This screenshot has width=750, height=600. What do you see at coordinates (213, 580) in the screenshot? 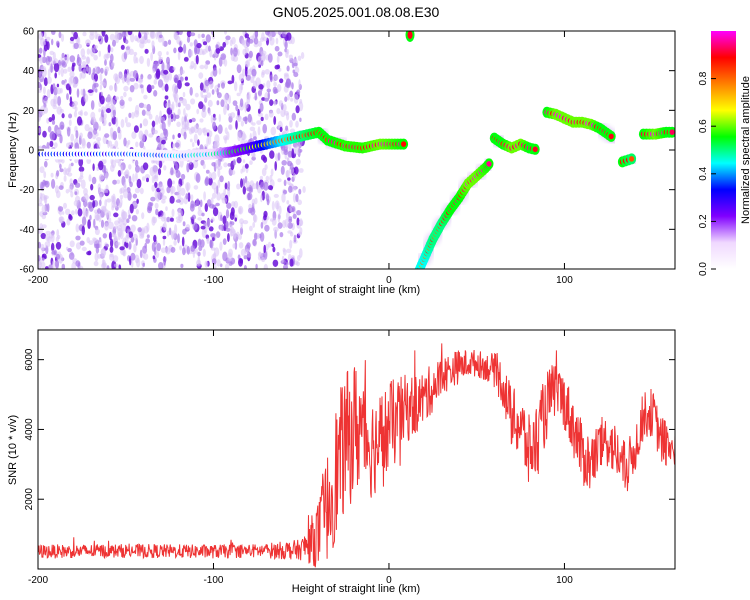
I see `snr-x-tick-label: -100` at bounding box center [213, 580].